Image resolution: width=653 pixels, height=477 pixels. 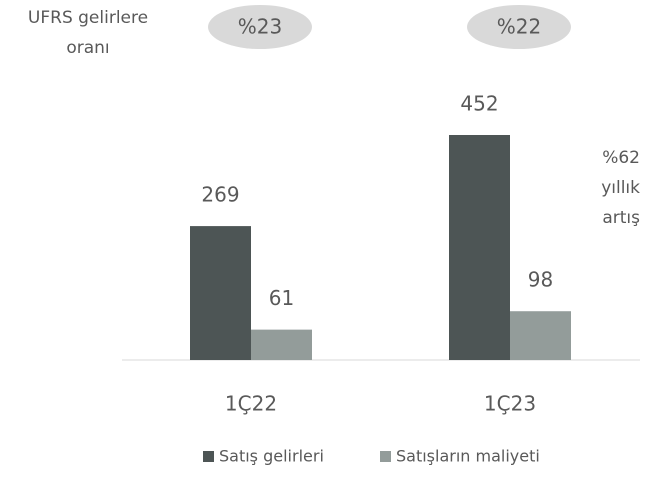 I want to click on legend-label: Satış gelirleri, so click(x=271, y=456).